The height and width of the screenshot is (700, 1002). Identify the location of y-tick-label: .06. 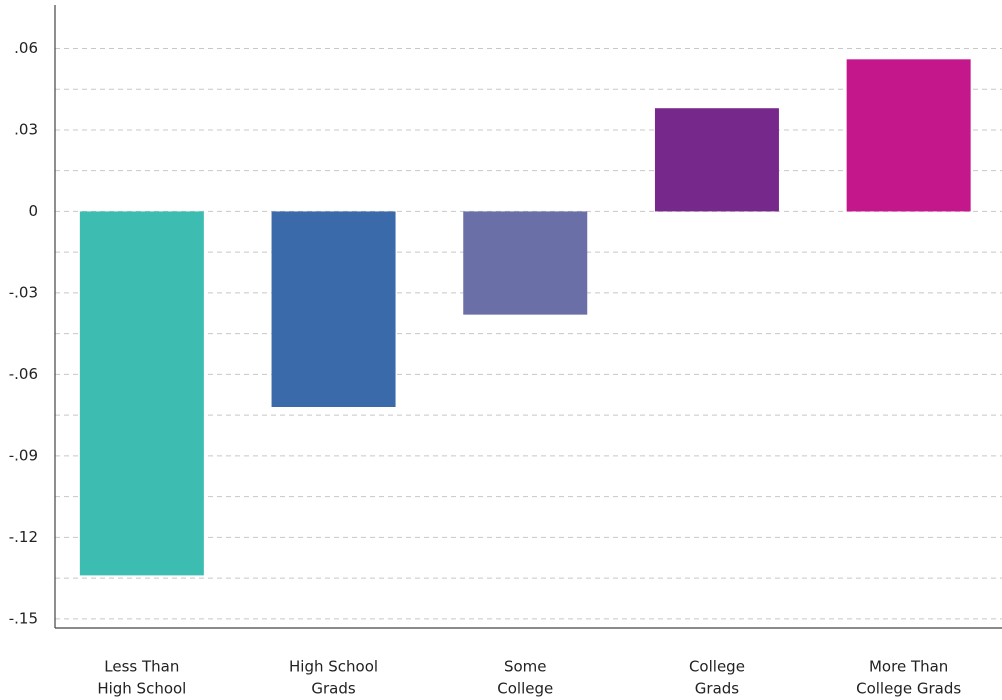
(26, 48).